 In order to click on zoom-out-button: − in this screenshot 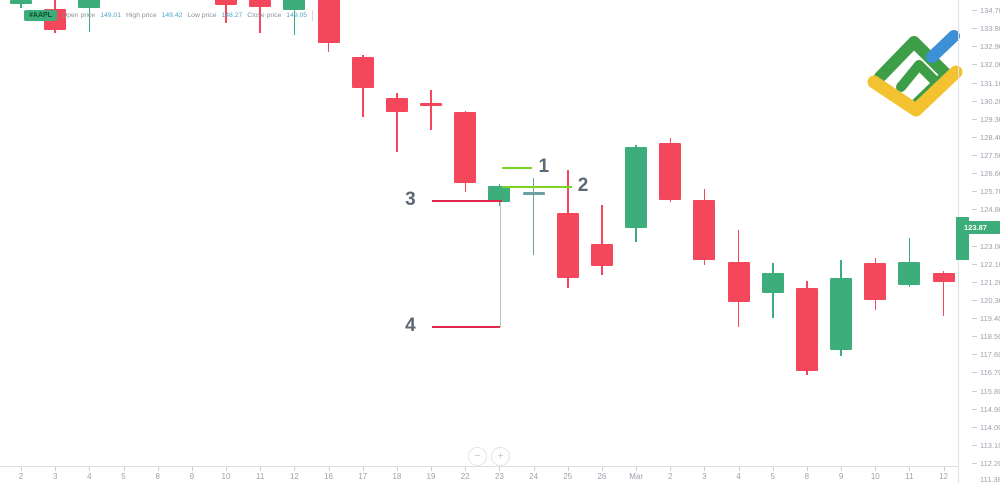, I will do `click(477, 456)`.